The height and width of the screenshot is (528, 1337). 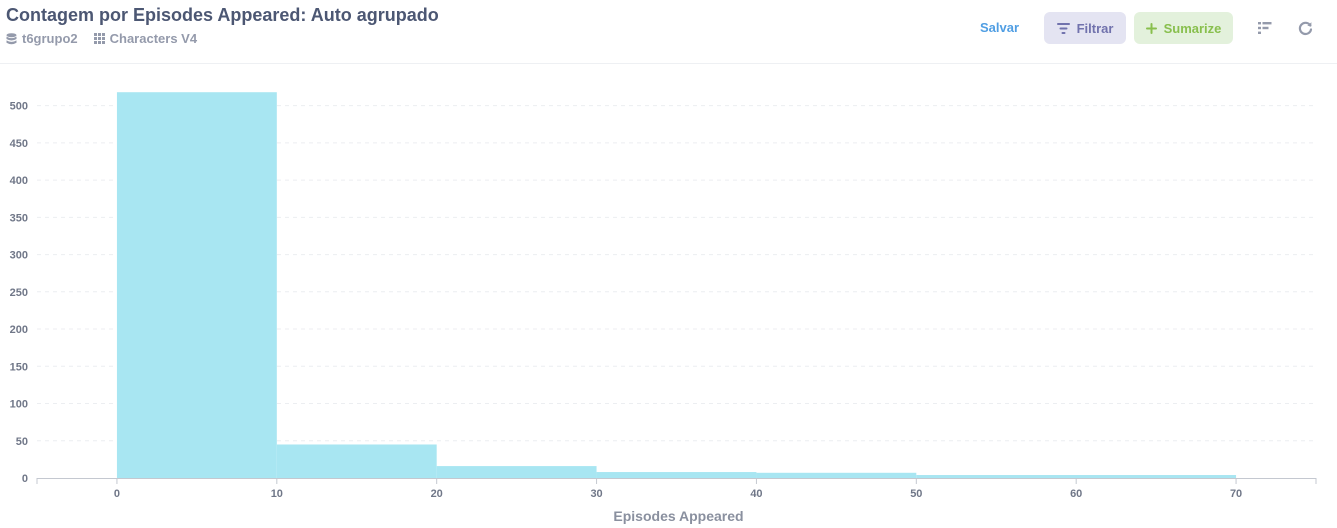 What do you see at coordinates (153, 38) in the screenshot?
I see `table-name: Characters V4` at bounding box center [153, 38].